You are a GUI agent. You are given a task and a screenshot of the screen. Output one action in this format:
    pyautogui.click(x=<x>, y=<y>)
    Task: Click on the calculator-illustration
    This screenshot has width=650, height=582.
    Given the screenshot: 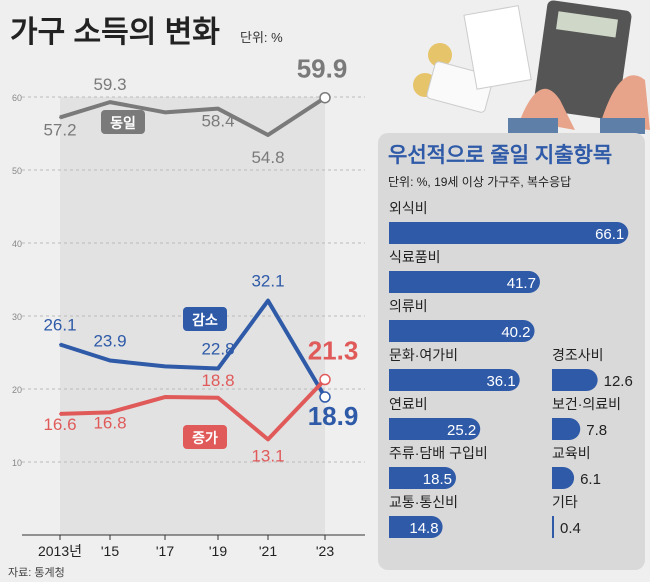 What is the action you would take?
    pyautogui.click(x=531, y=67)
    